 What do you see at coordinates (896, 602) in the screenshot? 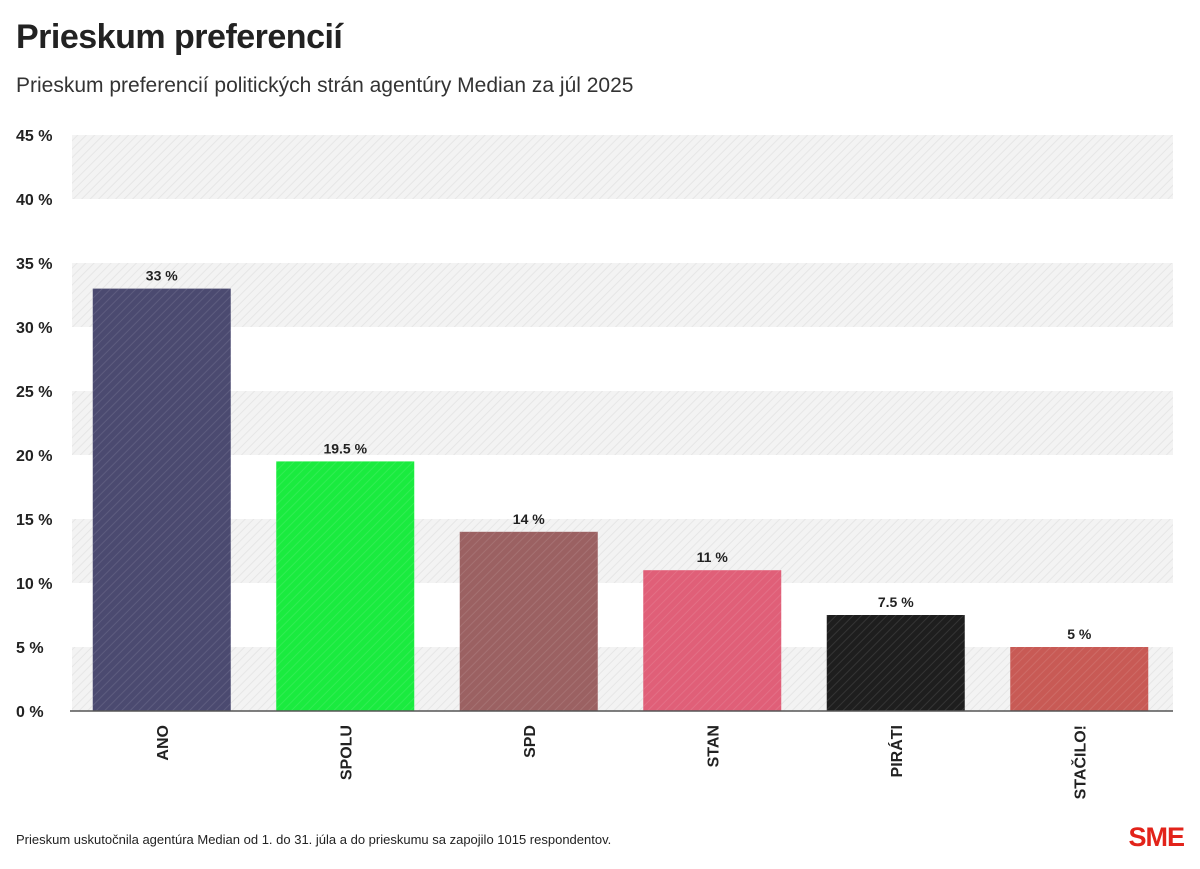
I see `data-label: 7.5 %` at bounding box center [896, 602].